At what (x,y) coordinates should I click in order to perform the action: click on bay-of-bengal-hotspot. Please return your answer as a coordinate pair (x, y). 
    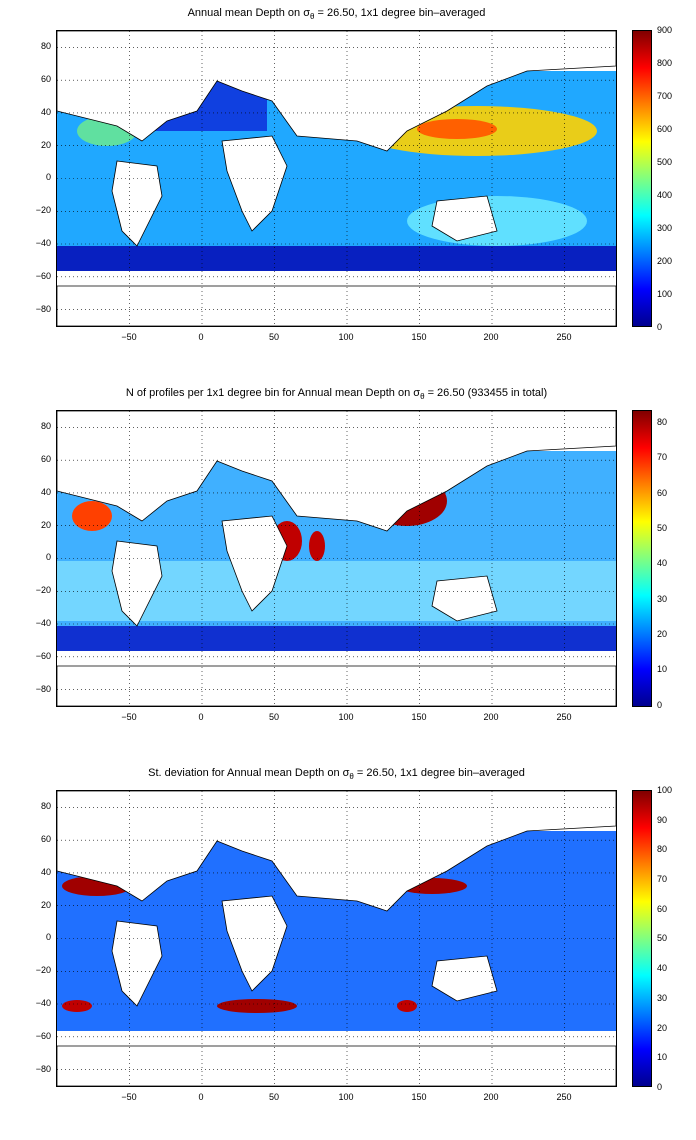
    Looking at the image, I should click on (317, 546).